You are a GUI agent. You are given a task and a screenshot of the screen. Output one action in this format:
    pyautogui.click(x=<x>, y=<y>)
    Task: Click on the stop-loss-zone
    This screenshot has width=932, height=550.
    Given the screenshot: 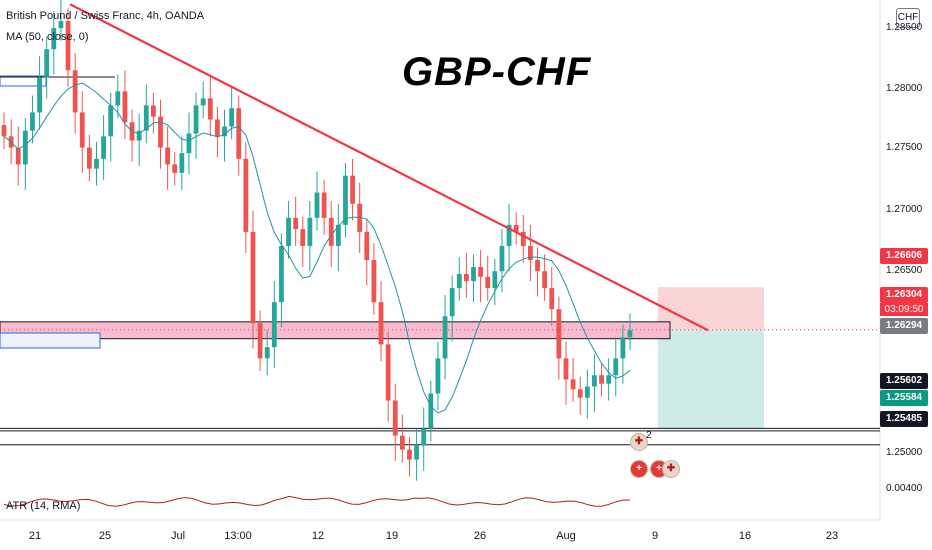 What is the action you would take?
    pyautogui.click(x=711, y=308)
    